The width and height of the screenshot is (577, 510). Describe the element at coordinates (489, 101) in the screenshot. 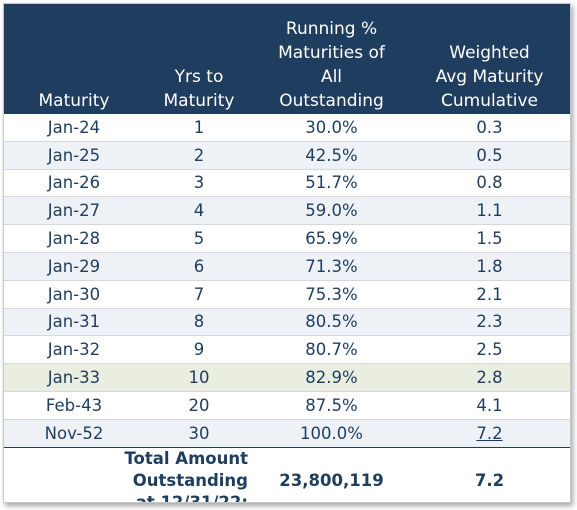

I see `header-line: Cumulative` at that location.